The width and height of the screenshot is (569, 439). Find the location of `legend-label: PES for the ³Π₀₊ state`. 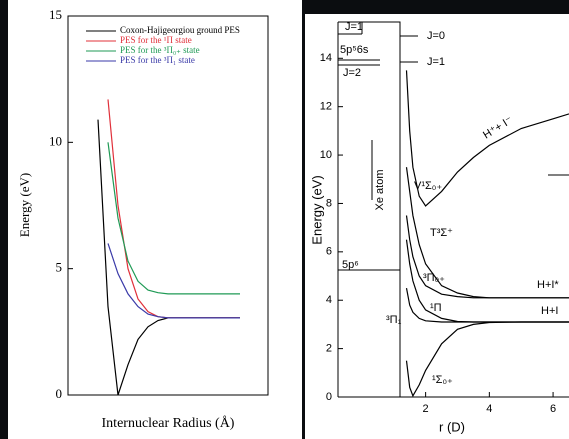

legend-label: PES for the ³Π₀₊ state is located at coordinates (160, 50).